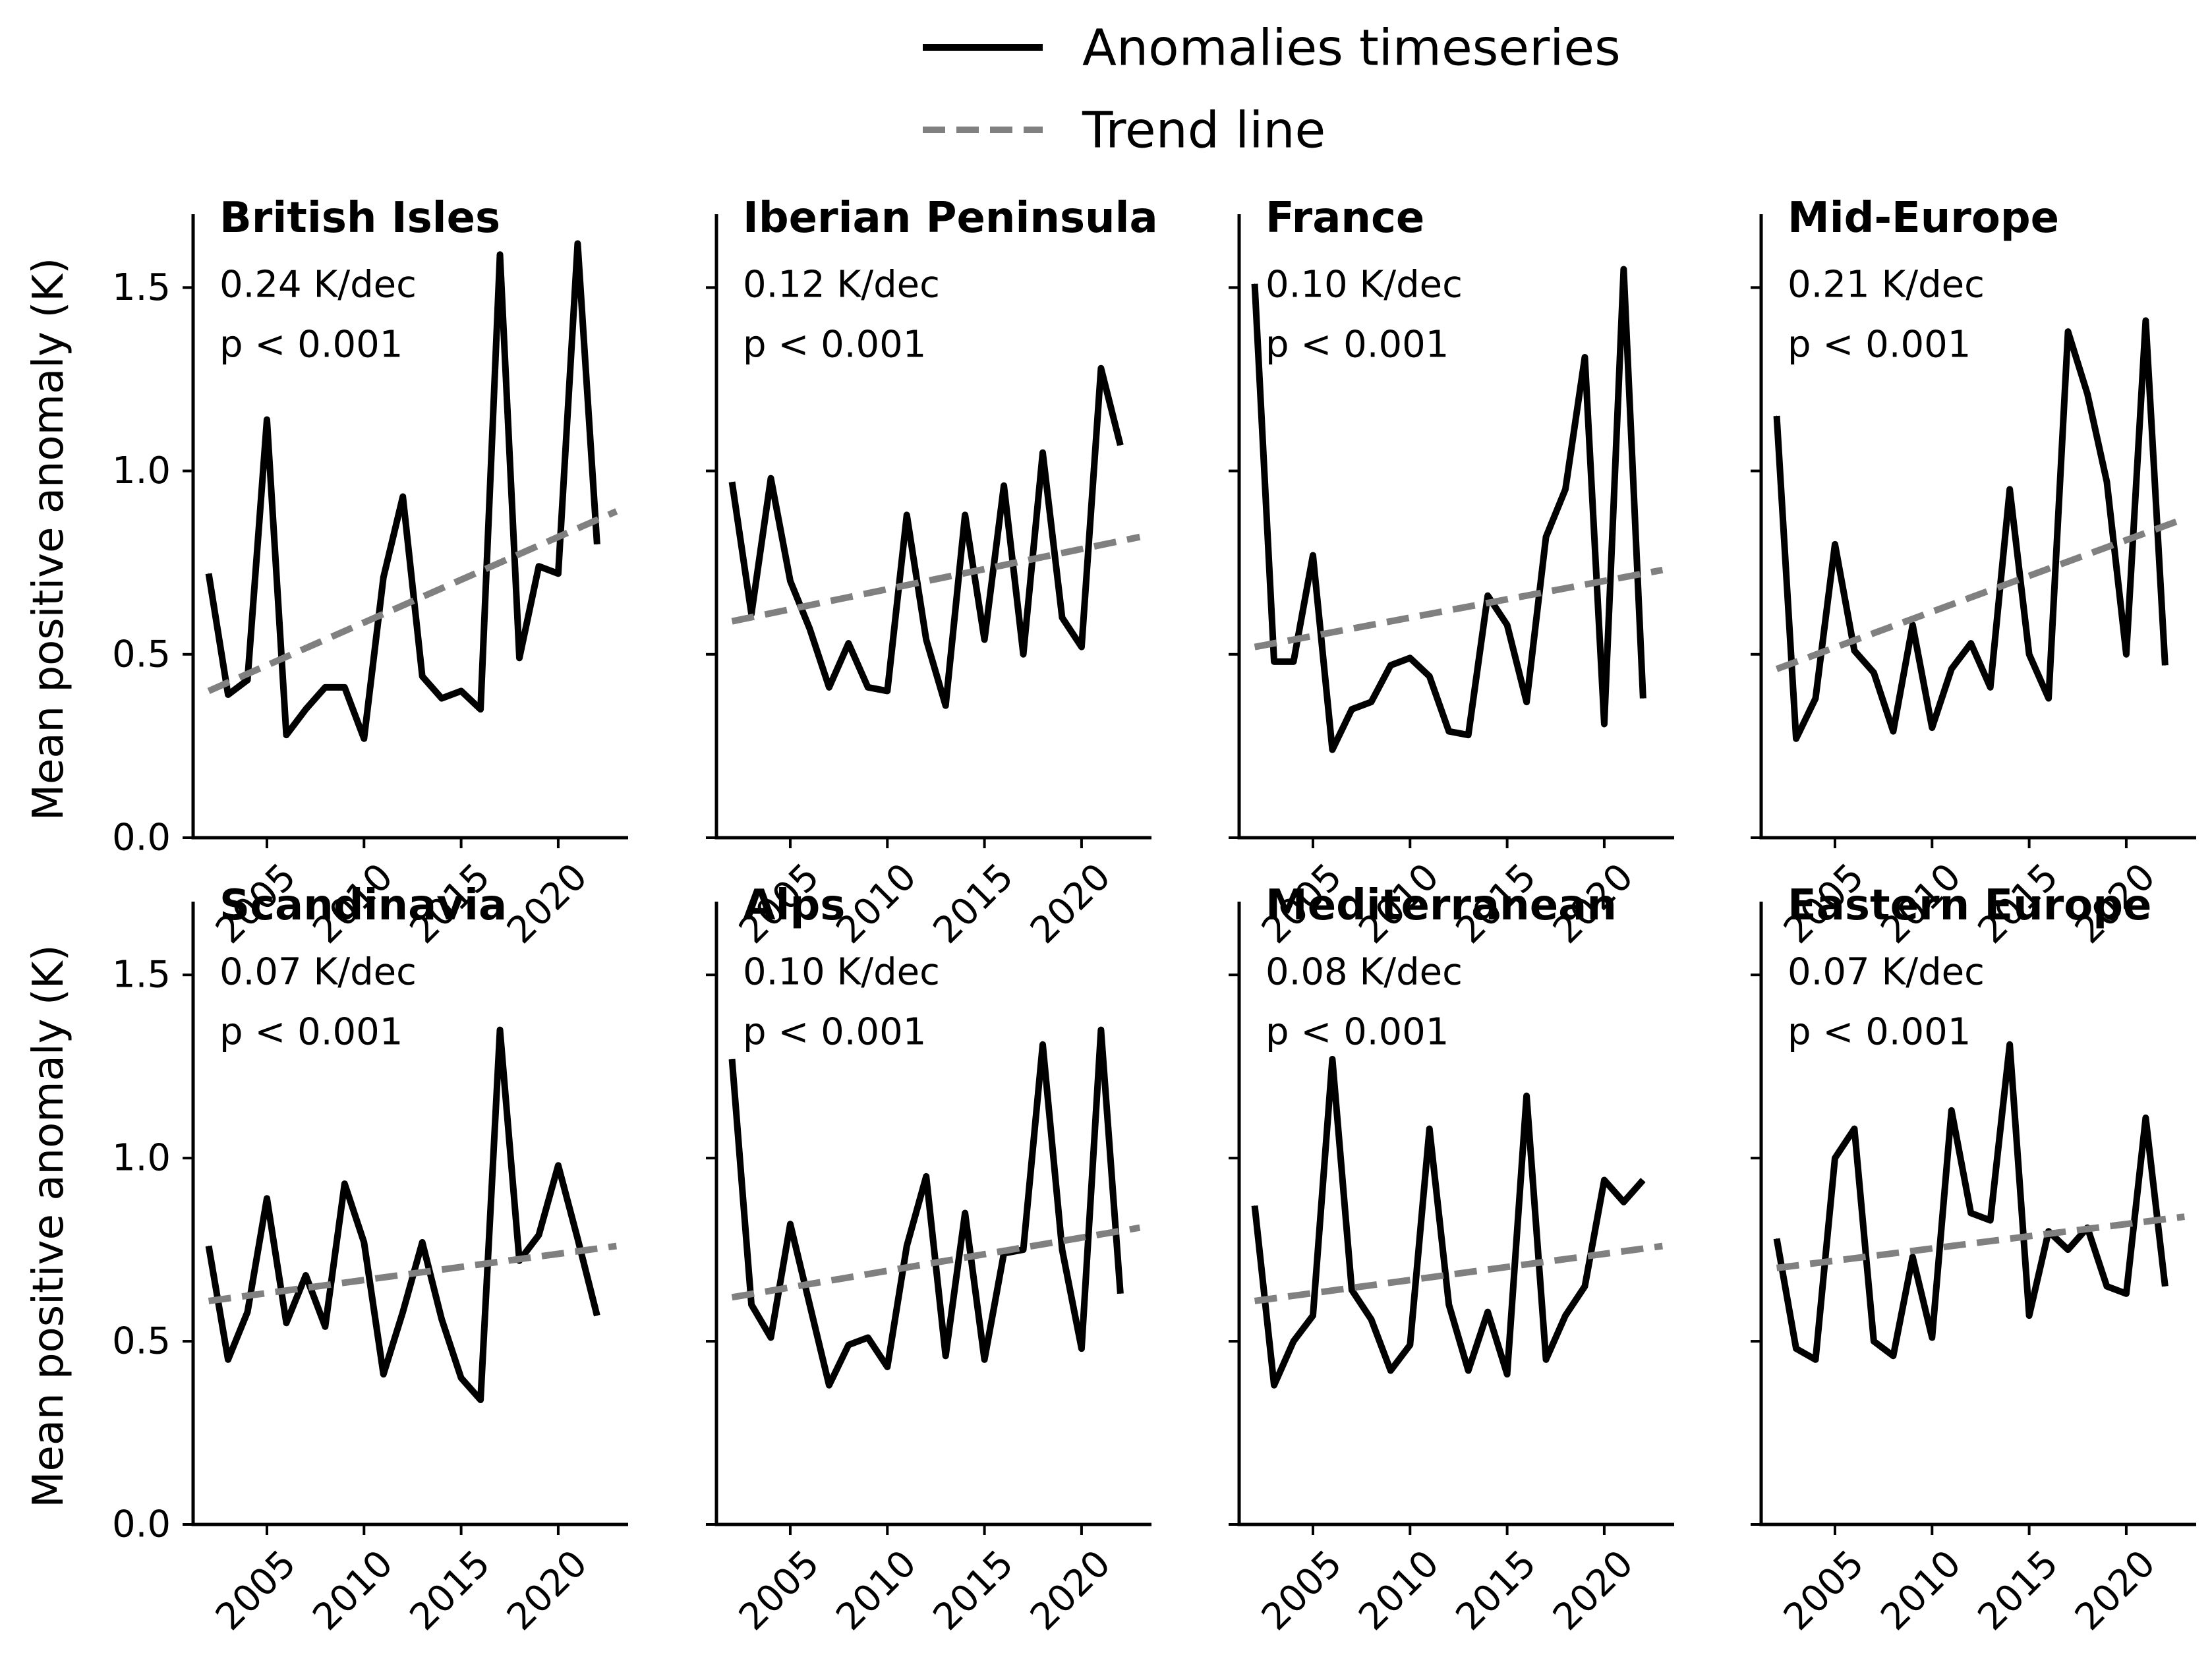 The width and height of the screenshot is (2212, 1680). What do you see at coordinates (1365, 285) in the screenshot?
I see `trend-value-annotation: 0.10 K/dec` at bounding box center [1365, 285].